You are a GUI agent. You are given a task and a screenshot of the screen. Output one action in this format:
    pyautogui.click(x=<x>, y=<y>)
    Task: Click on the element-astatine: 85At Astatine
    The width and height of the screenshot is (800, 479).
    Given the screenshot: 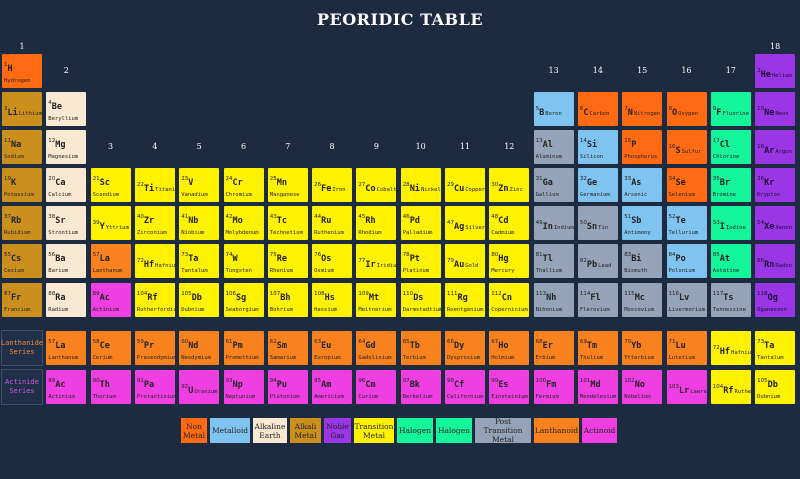 What is the action you would take?
    pyautogui.click(x=730, y=261)
    